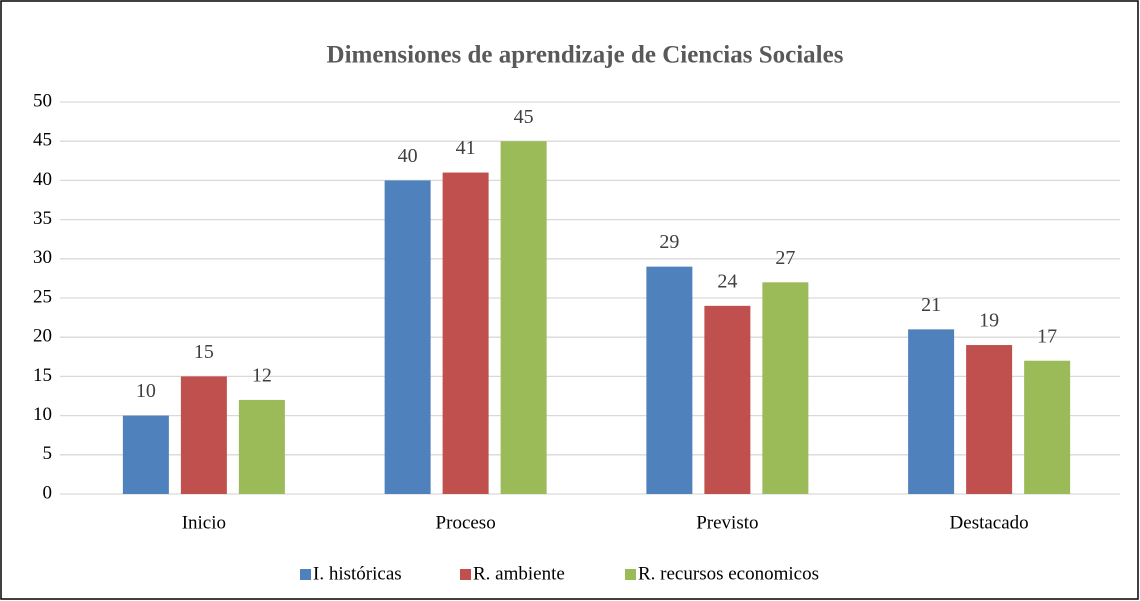  What do you see at coordinates (727, 281) in the screenshot?
I see `data-label: 24` at bounding box center [727, 281].